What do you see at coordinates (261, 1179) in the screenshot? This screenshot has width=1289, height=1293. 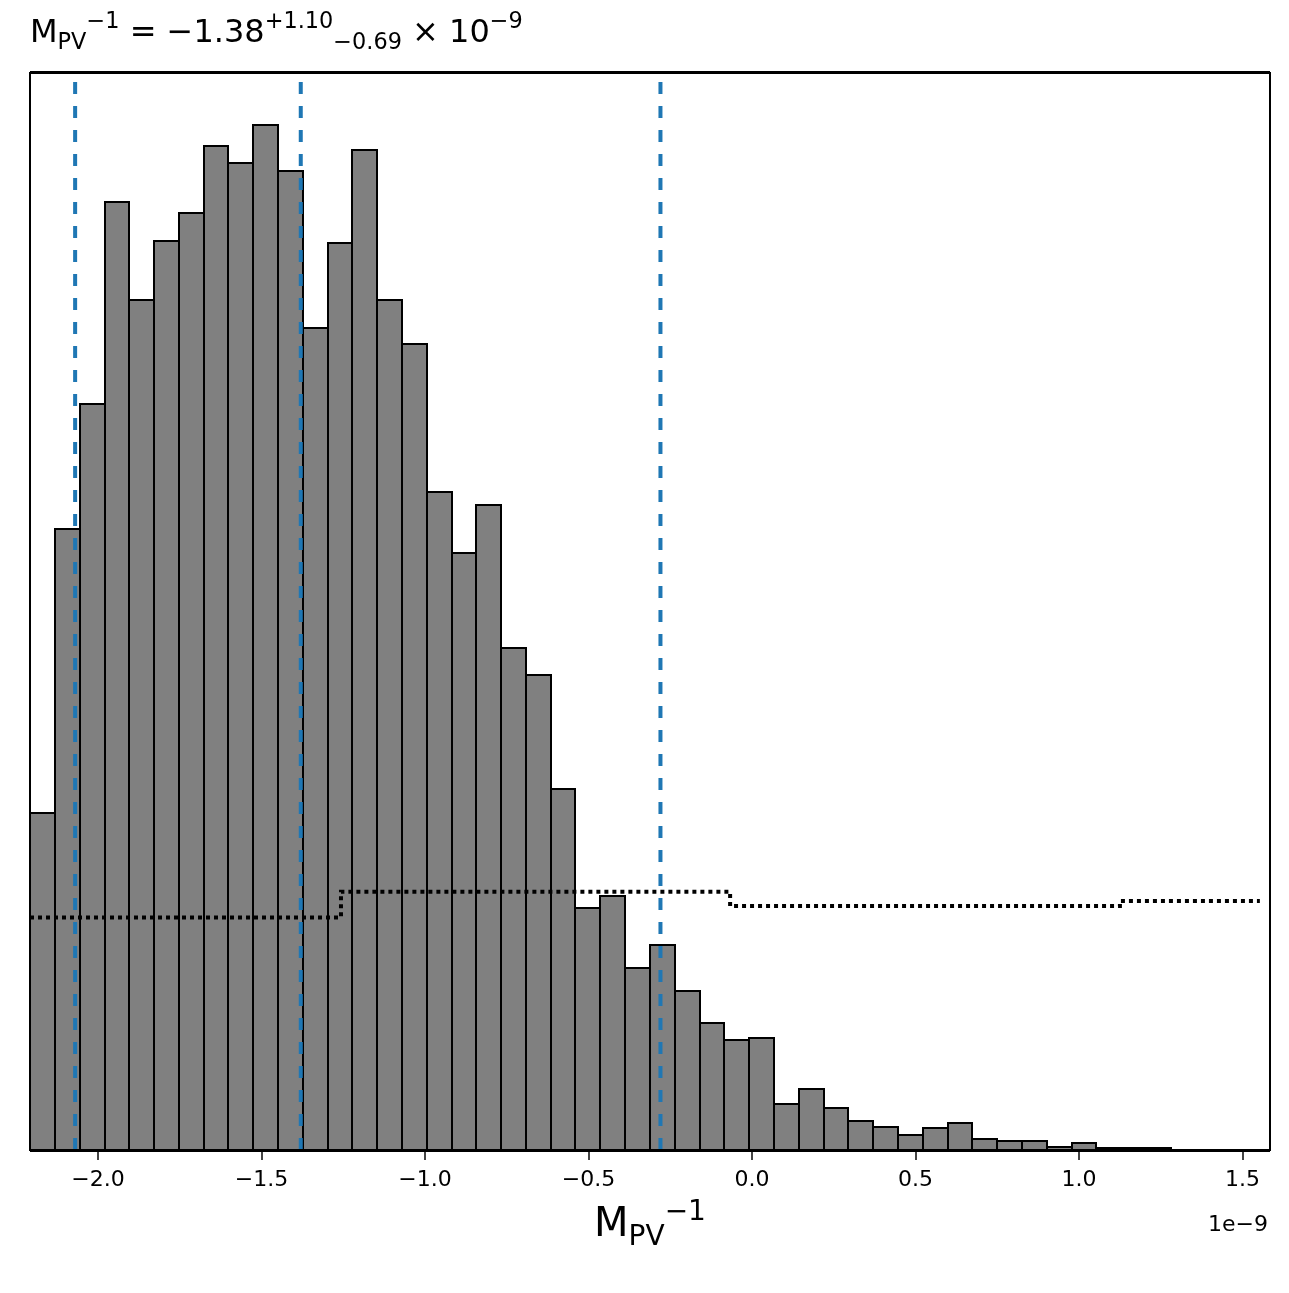 I see `x-tick-label: −1.5` at bounding box center [261, 1179].